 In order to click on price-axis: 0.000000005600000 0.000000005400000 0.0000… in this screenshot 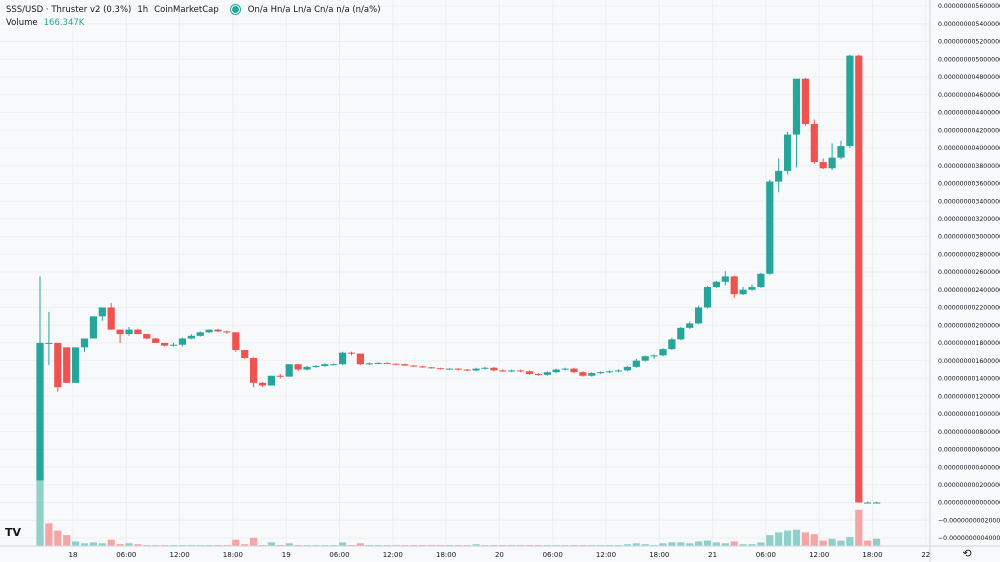, I will do `click(964, 281)`.